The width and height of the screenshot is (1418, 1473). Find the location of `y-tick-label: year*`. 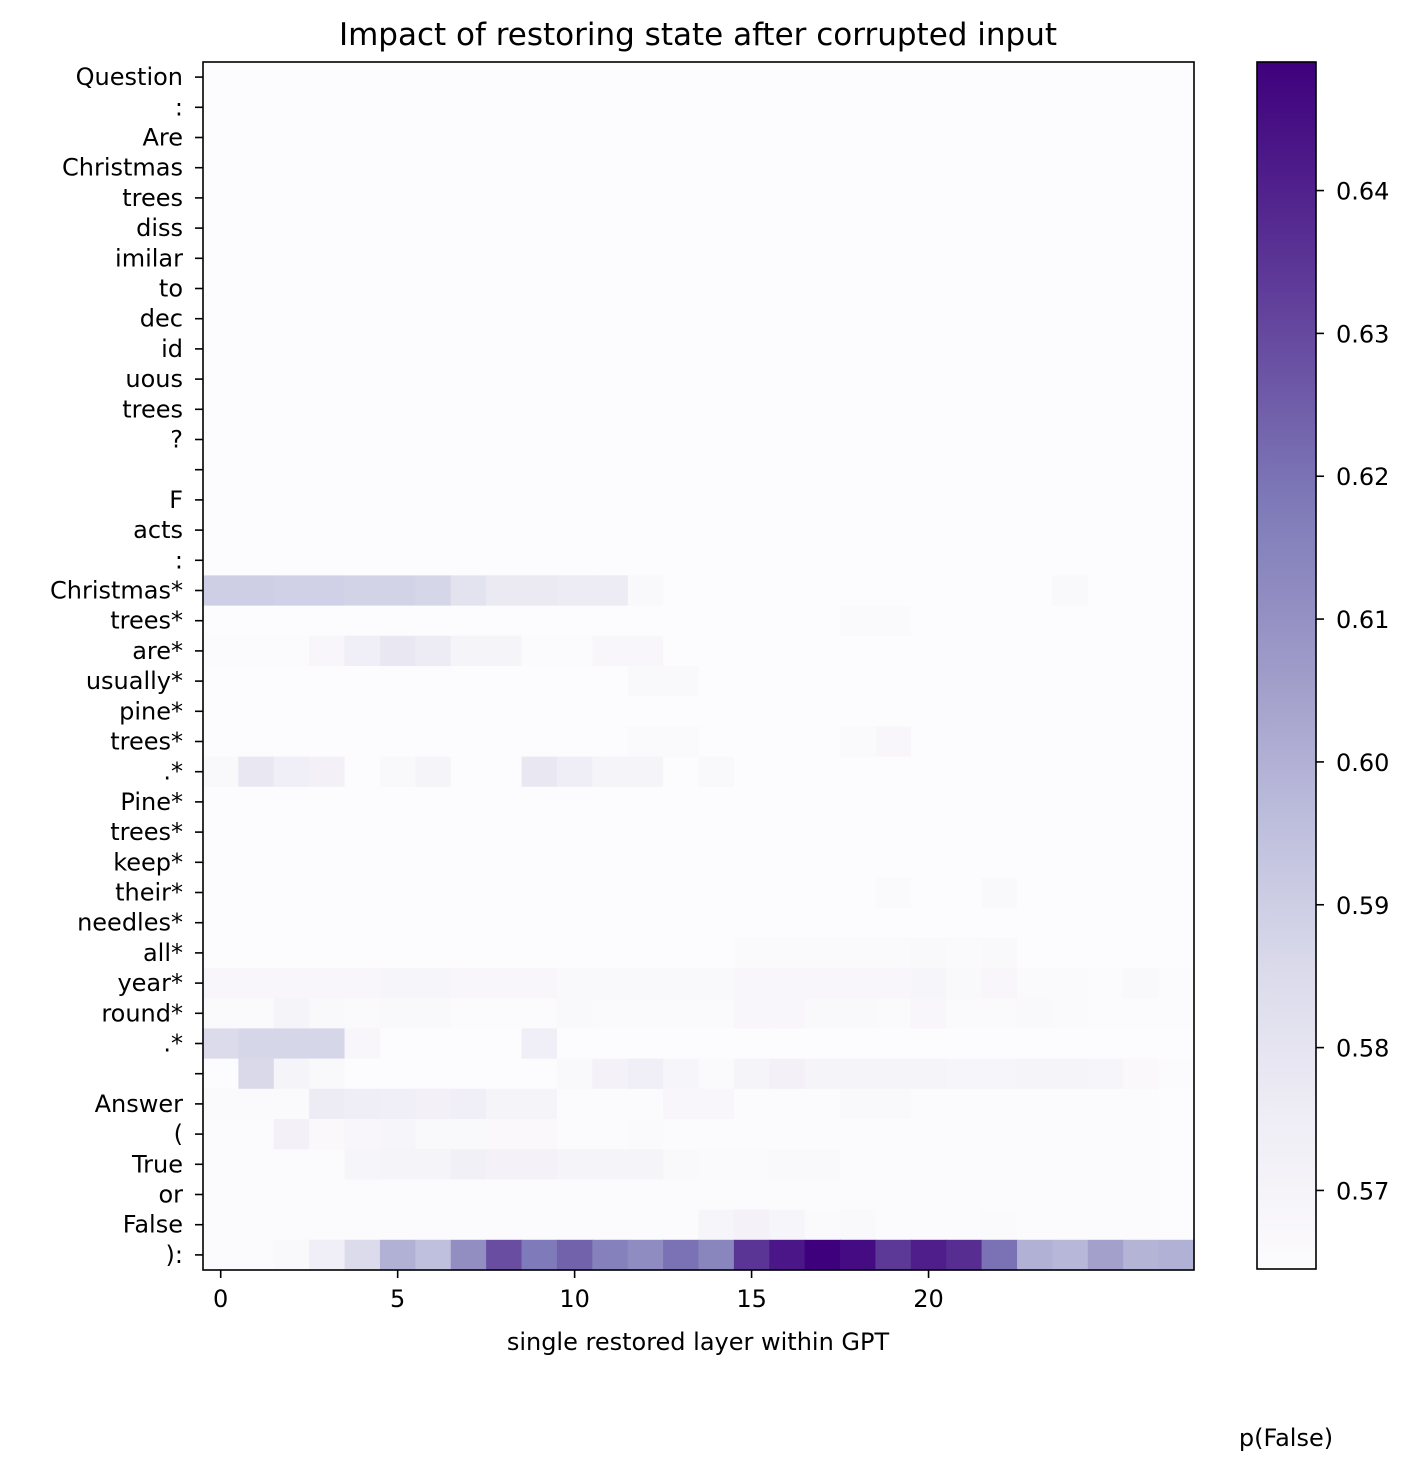

y-tick-label: year* is located at coordinates (150, 983).